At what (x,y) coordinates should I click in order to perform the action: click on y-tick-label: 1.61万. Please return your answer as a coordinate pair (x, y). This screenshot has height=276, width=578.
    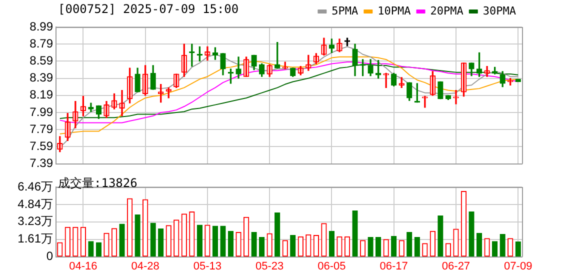
    Looking at the image, I should click on (35, 239).